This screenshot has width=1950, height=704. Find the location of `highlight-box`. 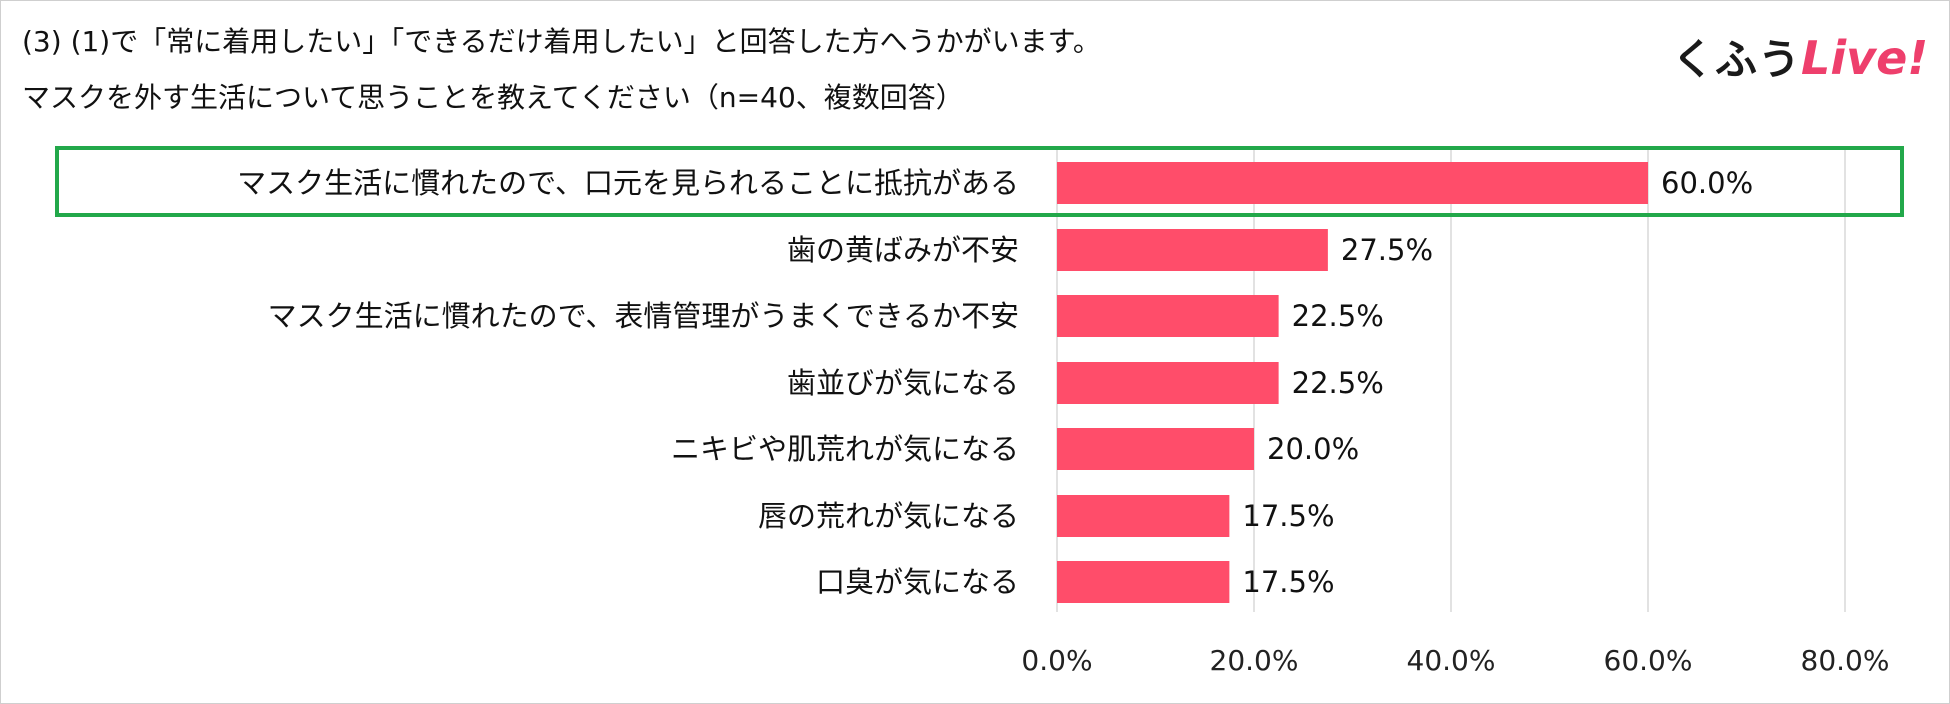

highlight-box is located at coordinates (979, 181).